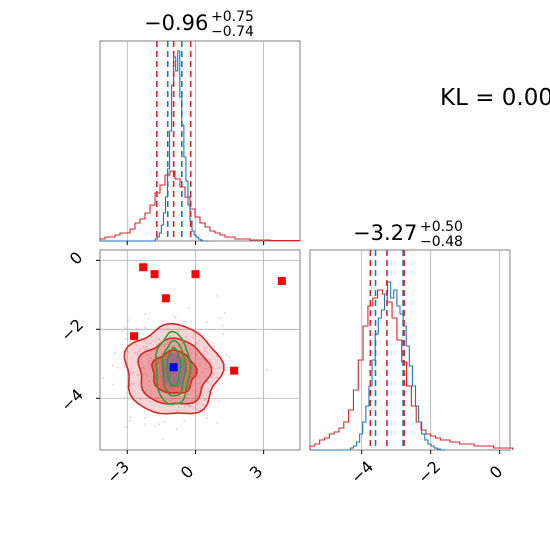  I want to click on y-tick-label: −2, so click(72, 330).